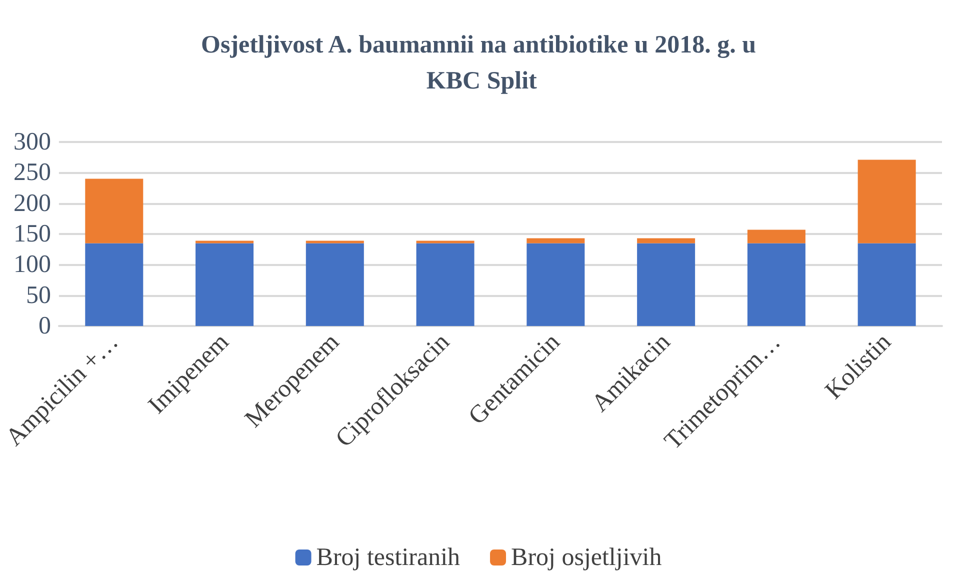 Image resolution: width=957 pixels, height=583 pixels. What do you see at coordinates (478, 63) in the screenshot?
I see `chart-title: Osjetljivost A. baumannii na antibiotike u 2018. g. u KBC Split` at bounding box center [478, 63].